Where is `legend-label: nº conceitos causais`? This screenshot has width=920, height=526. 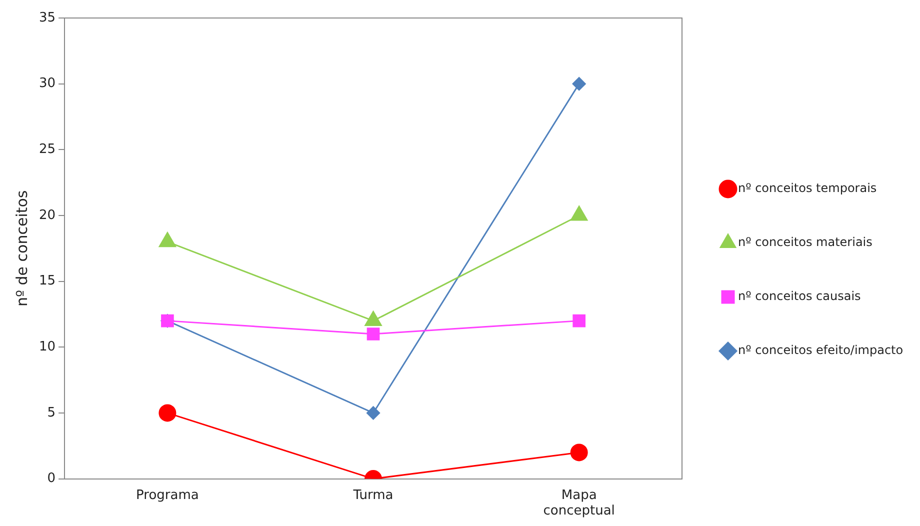
legend-label: nº conceitos causais is located at coordinates (799, 296).